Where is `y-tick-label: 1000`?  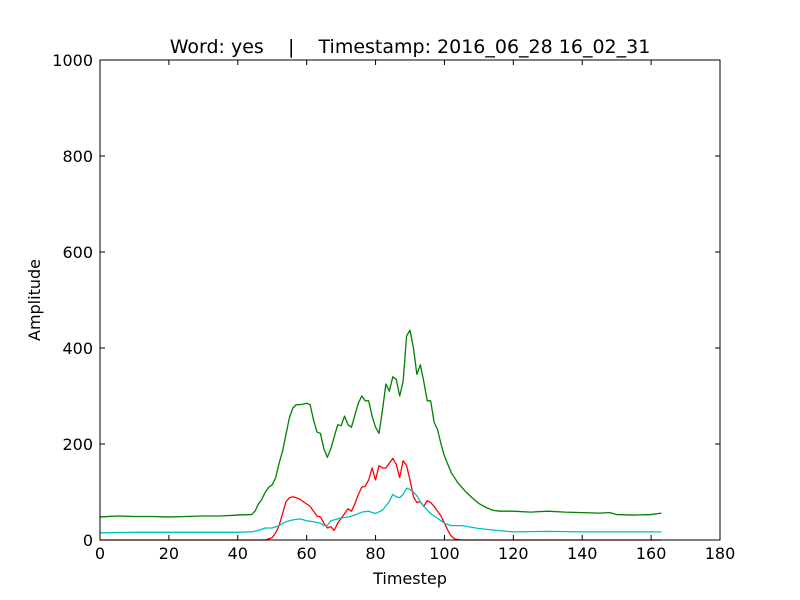
y-tick-label: 1000 is located at coordinates (72, 60).